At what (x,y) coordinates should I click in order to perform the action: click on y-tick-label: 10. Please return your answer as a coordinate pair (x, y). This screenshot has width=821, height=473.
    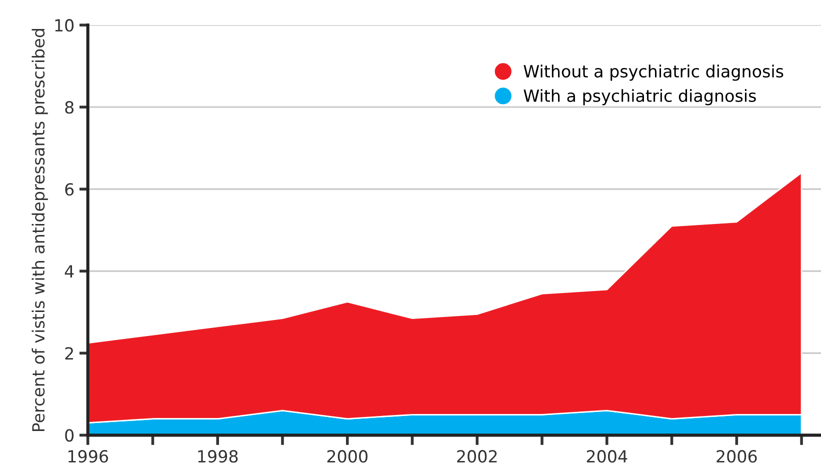
    Looking at the image, I should click on (64, 25).